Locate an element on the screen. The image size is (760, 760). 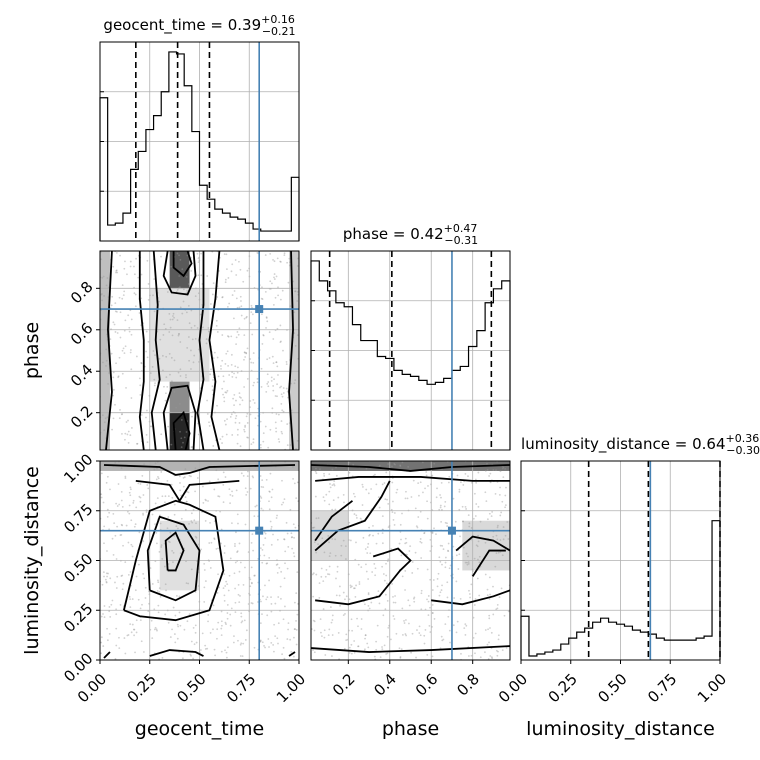
title-equals: = is located at coordinates (217, 25).